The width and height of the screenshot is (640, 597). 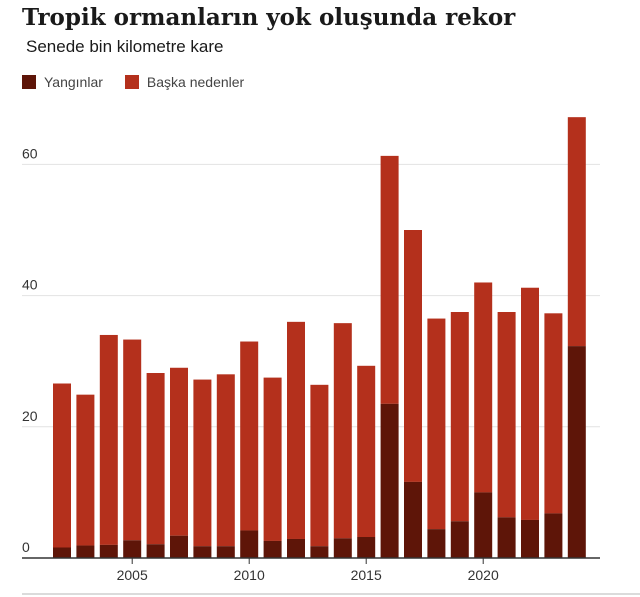 What do you see at coordinates (202, 463) in the screenshot?
I see `bar-other-2008` at bounding box center [202, 463].